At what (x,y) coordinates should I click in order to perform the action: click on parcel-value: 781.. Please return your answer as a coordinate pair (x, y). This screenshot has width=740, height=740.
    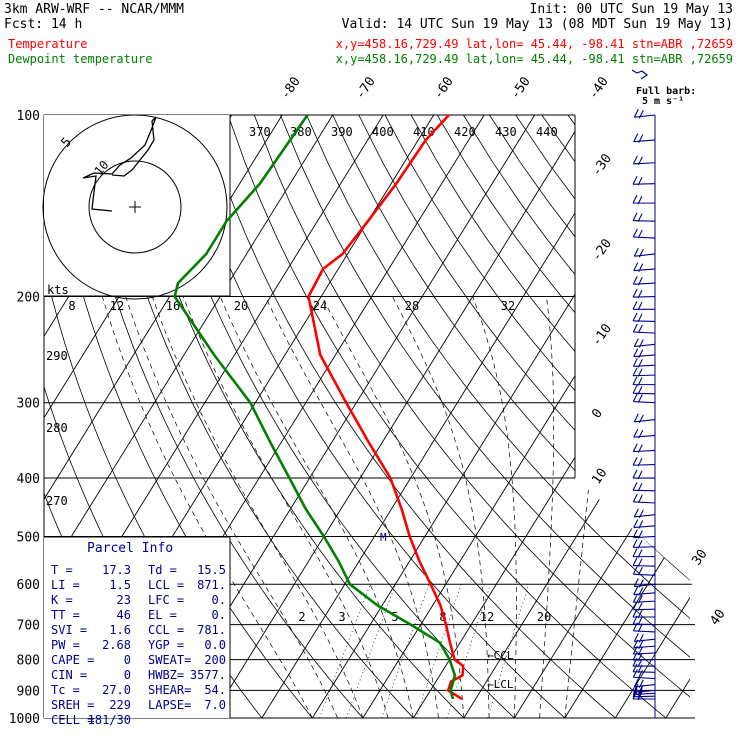
    Looking at the image, I should click on (211, 630).